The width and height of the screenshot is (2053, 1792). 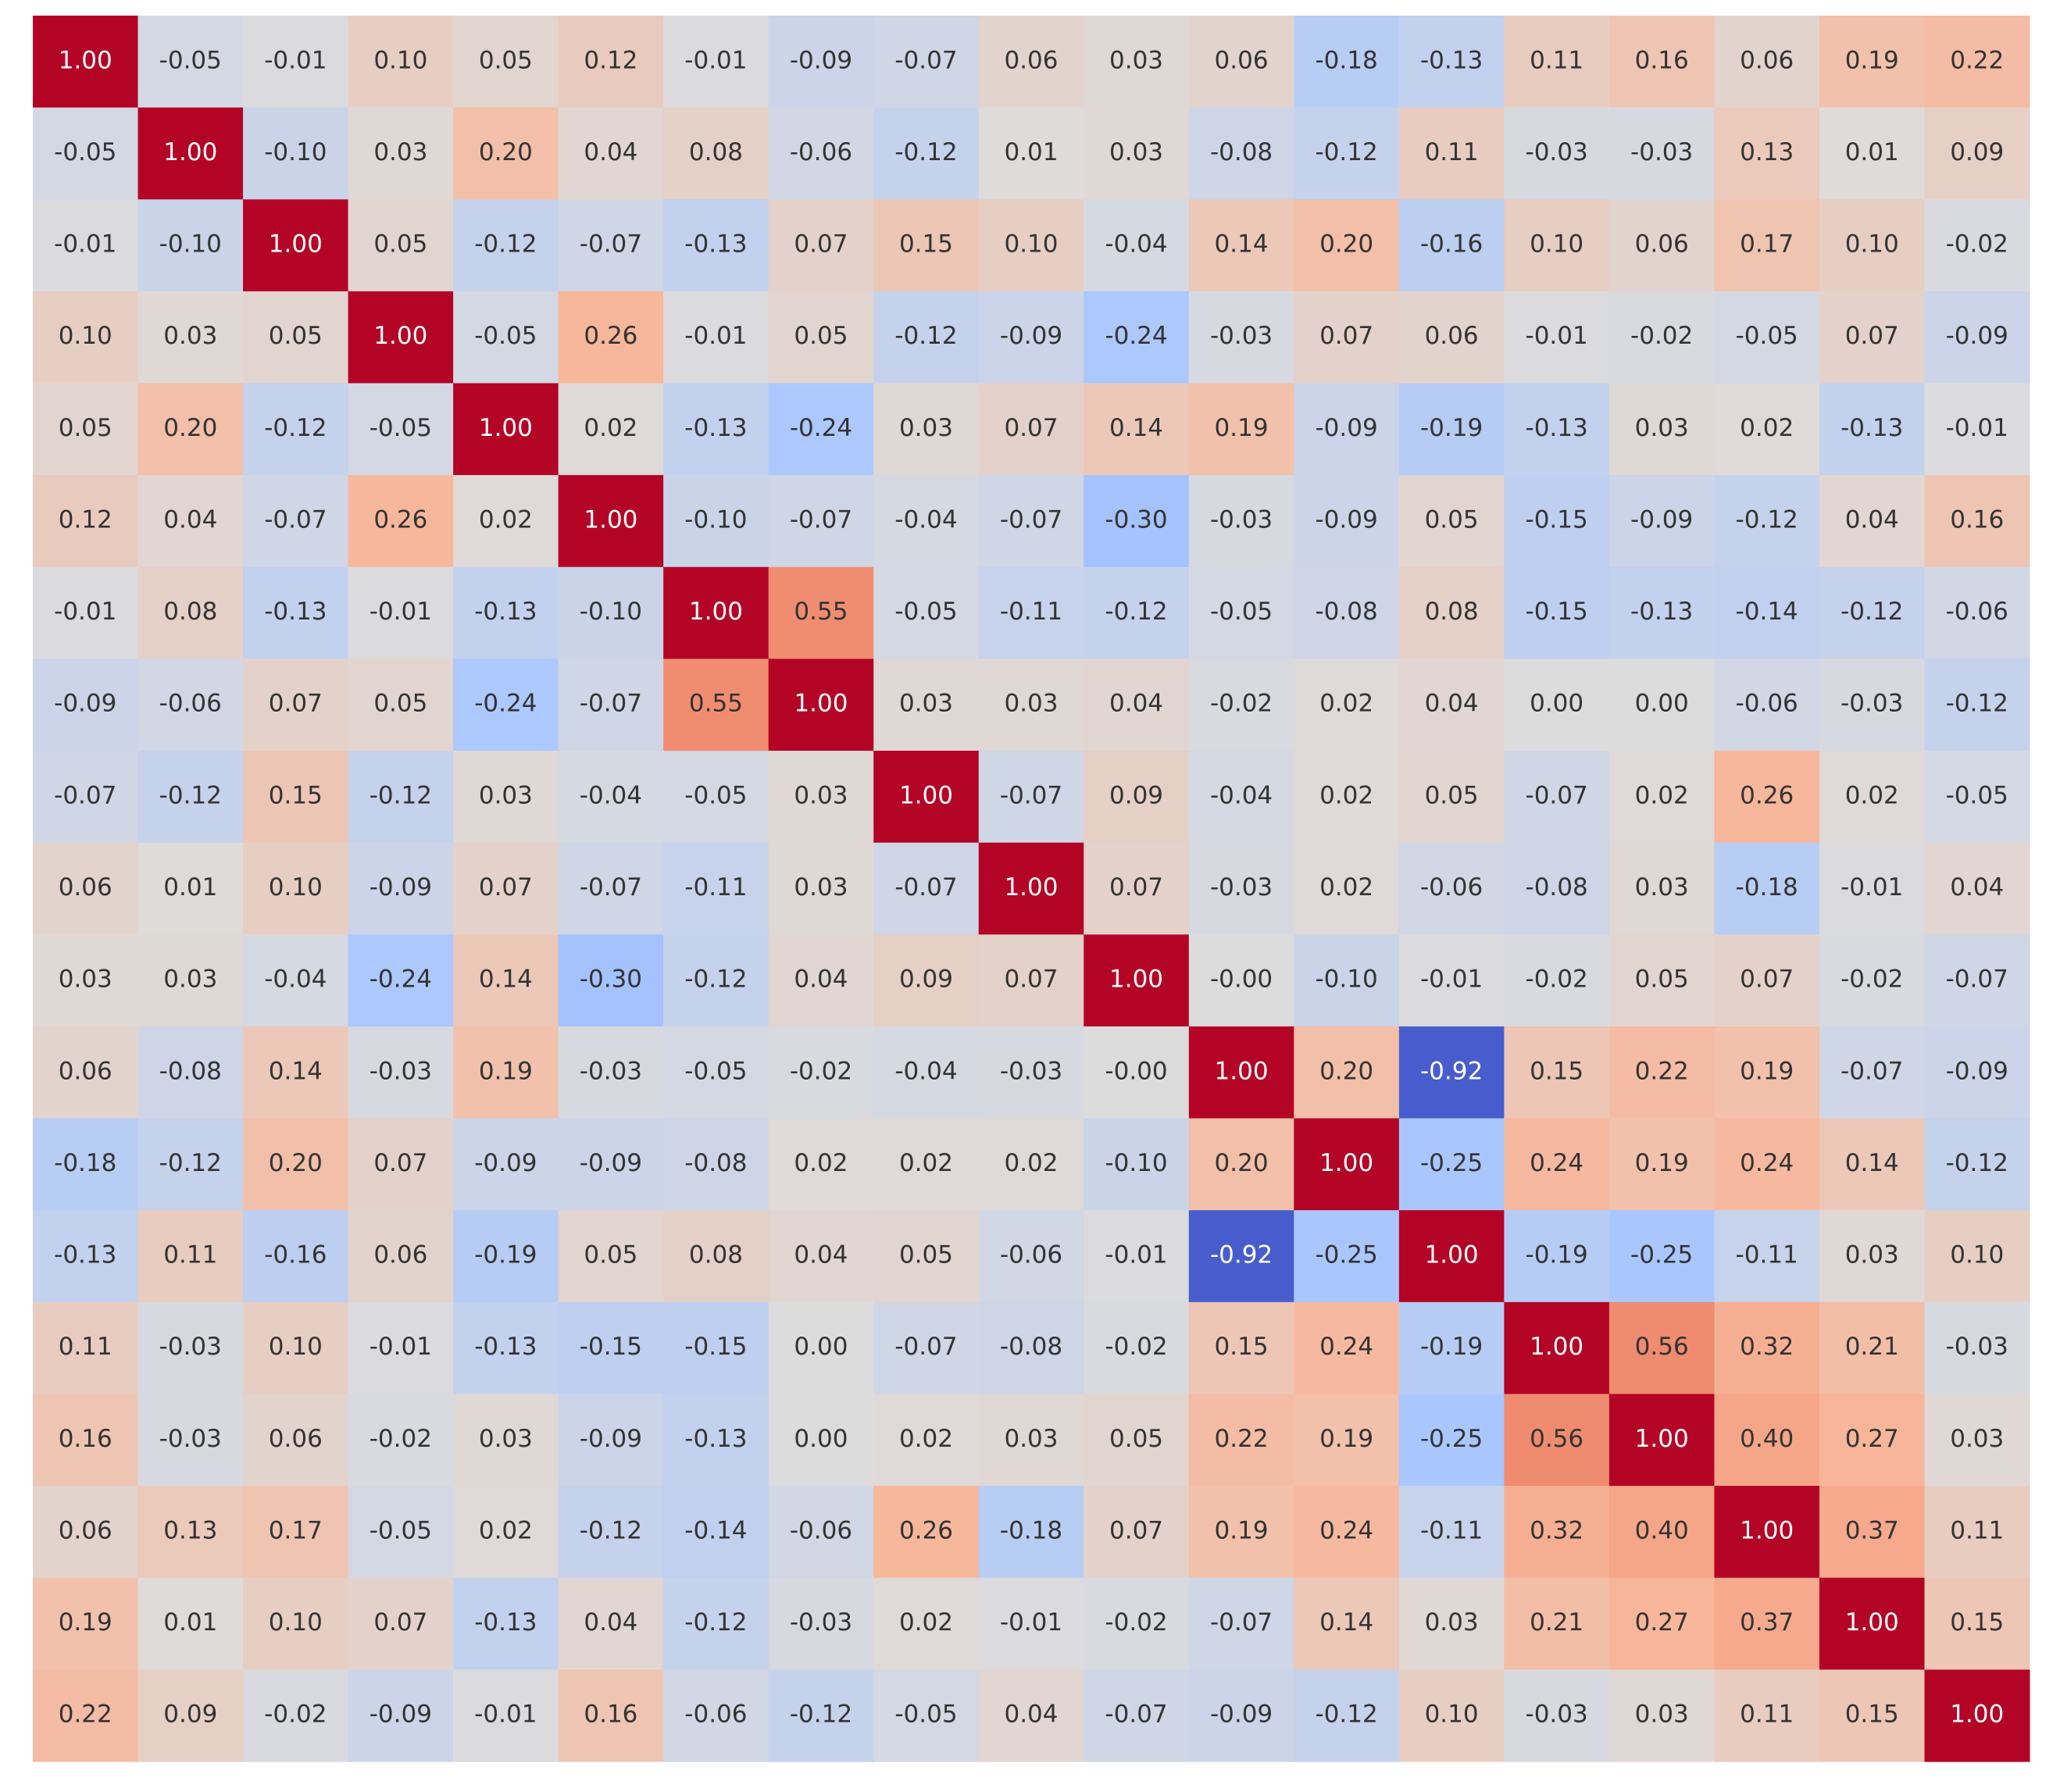 What do you see at coordinates (1346, 1530) in the screenshot?
I see `cell-label: 0.24` at bounding box center [1346, 1530].